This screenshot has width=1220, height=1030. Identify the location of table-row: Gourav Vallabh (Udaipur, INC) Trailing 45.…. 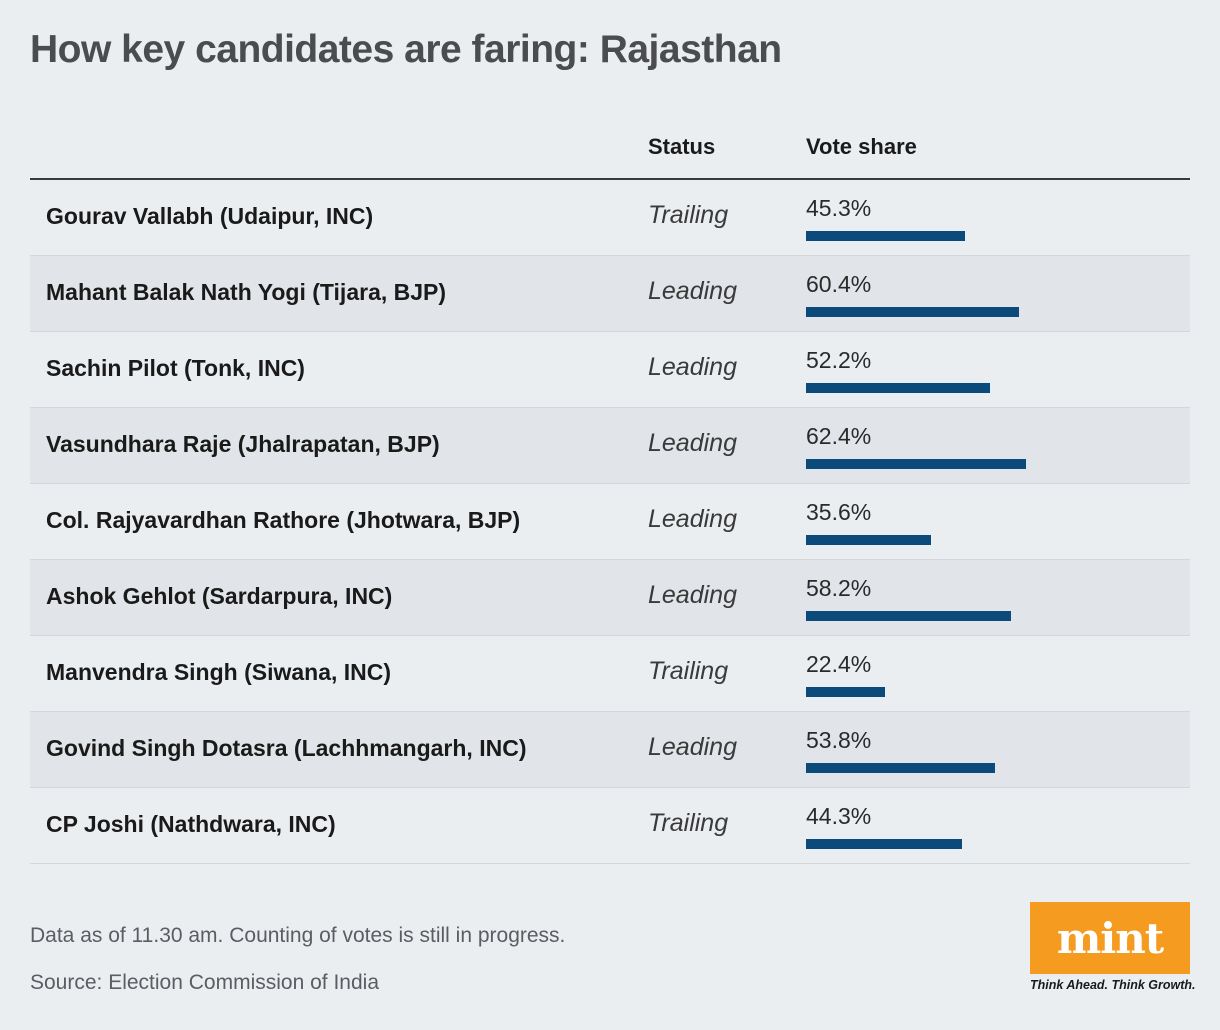
(610, 218).